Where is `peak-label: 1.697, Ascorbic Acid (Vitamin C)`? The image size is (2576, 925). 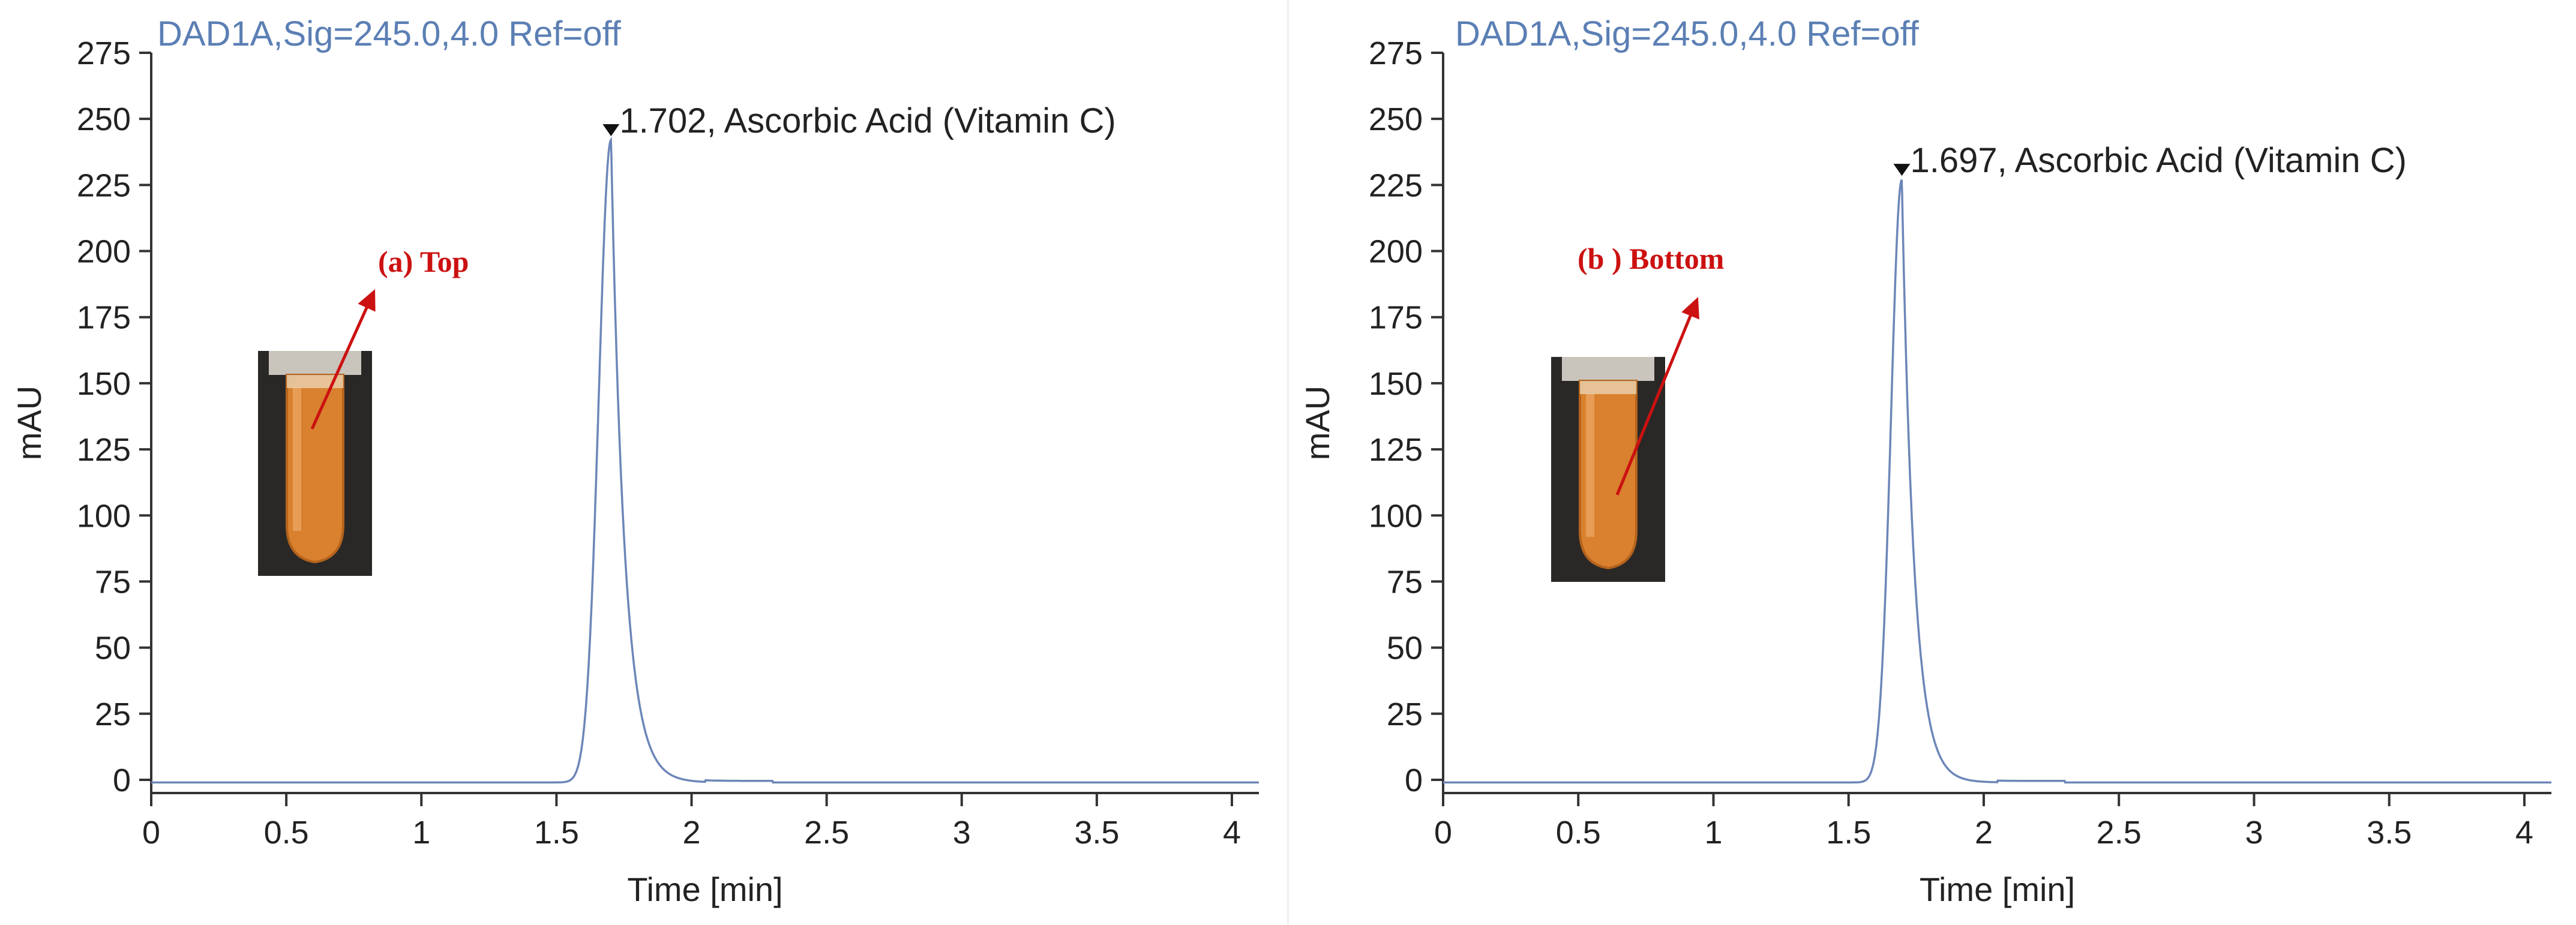 peak-label: 1.697, Ascorbic Acid (Vitamin C) is located at coordinates (2158, 160).